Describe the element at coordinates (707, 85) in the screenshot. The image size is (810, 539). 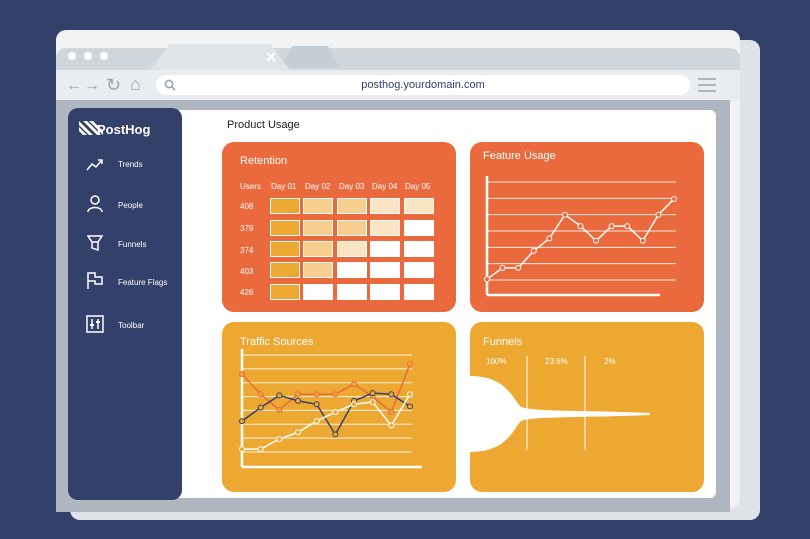
I see `menu-icon` at that location.